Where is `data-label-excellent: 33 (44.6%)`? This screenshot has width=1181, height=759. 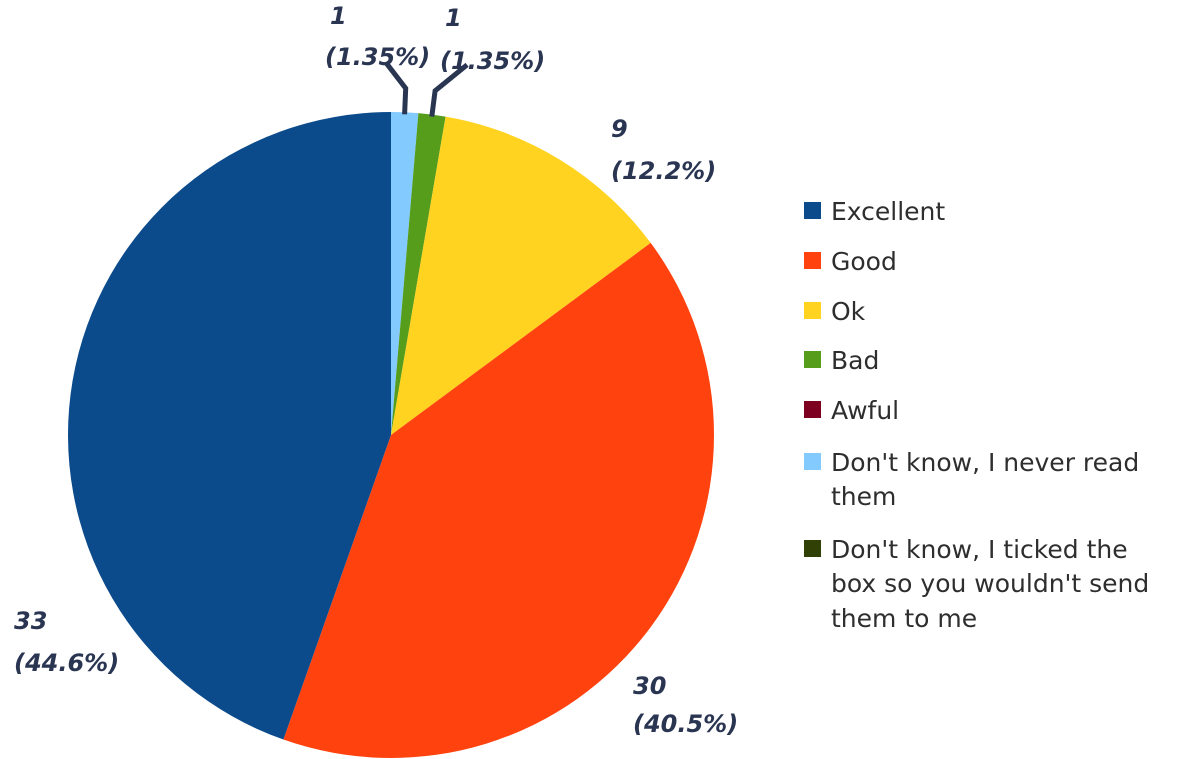 data-label-excellent: 33 (44.6%) is located at coordinates (66, 642).